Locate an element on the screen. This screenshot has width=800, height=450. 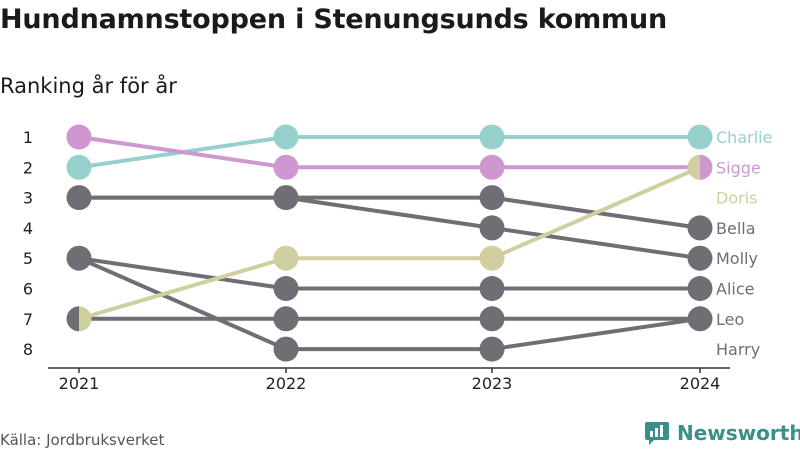
y-tick-label: 3 is located at coordinates (28, 198).